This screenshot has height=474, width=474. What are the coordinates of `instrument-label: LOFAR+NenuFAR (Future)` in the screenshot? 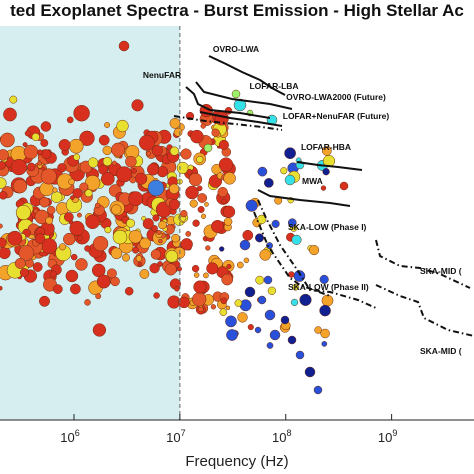 It's located at (336, 116).